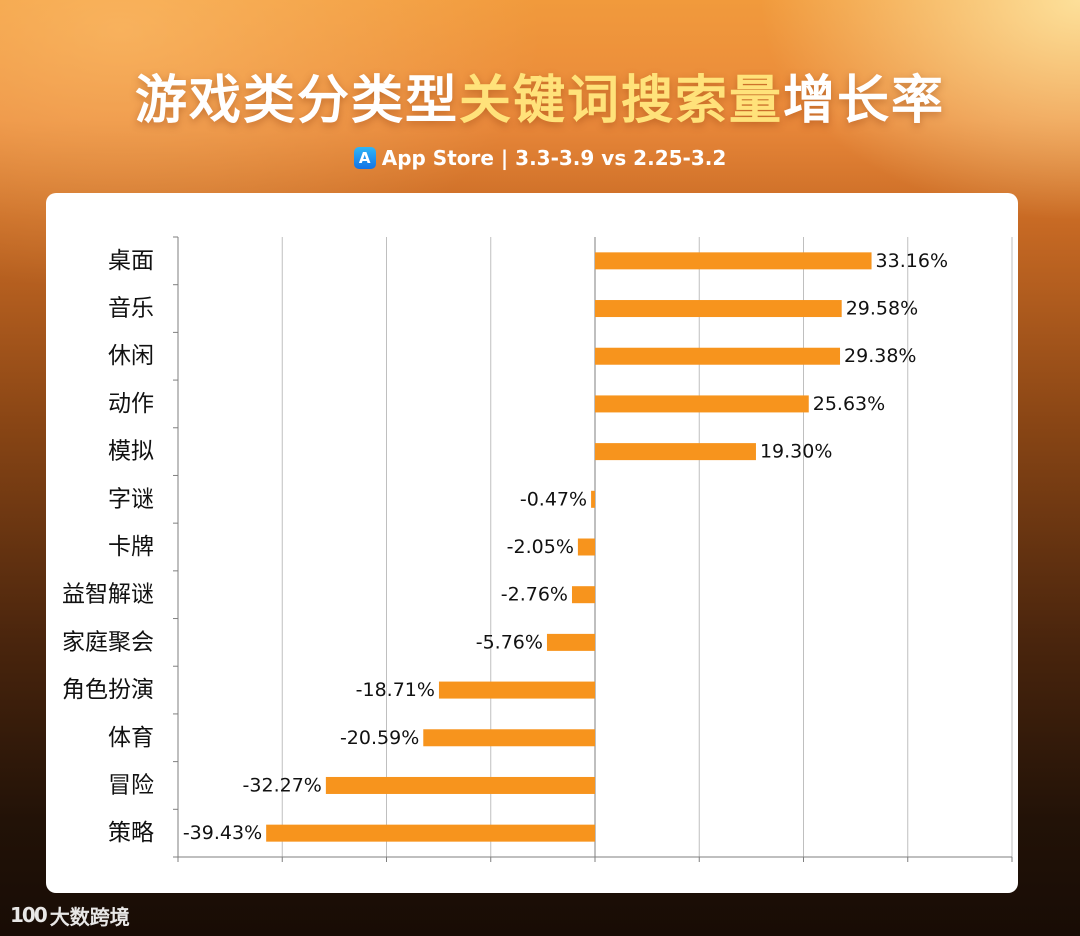 The height and width of the screenshot is (936, 1080). I want to click on category-label: 家庭聚会, so click(108, 642).